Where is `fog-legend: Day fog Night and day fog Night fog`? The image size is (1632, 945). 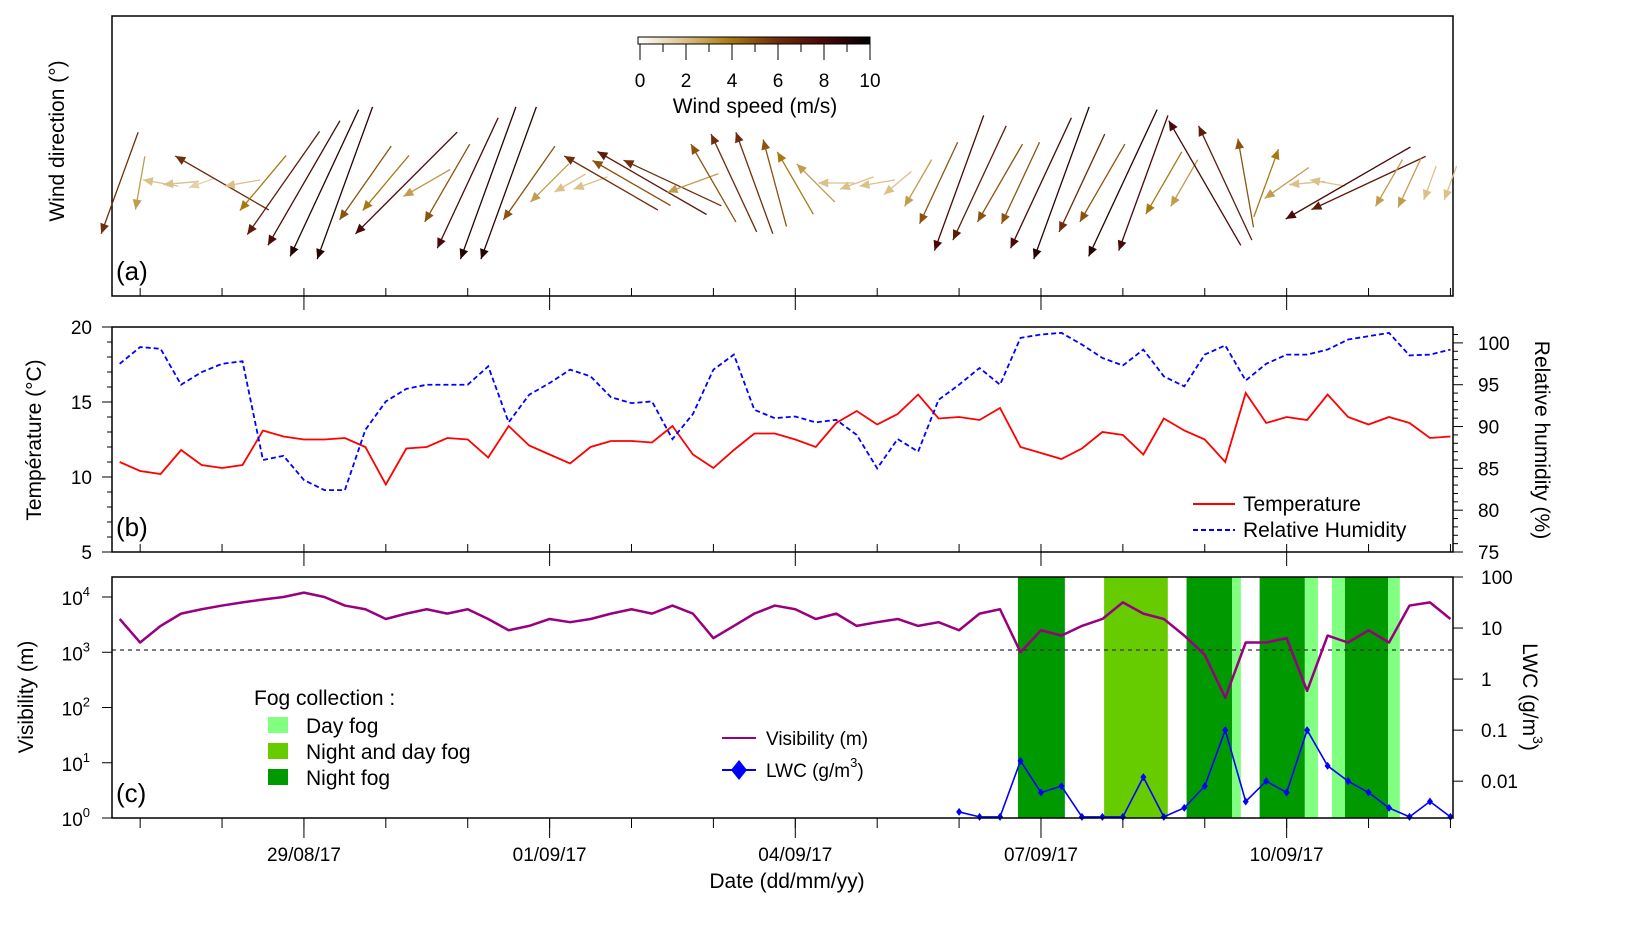
fog-legend: Day fog Night and day fog Night fog is located at coordinates (369, 752).